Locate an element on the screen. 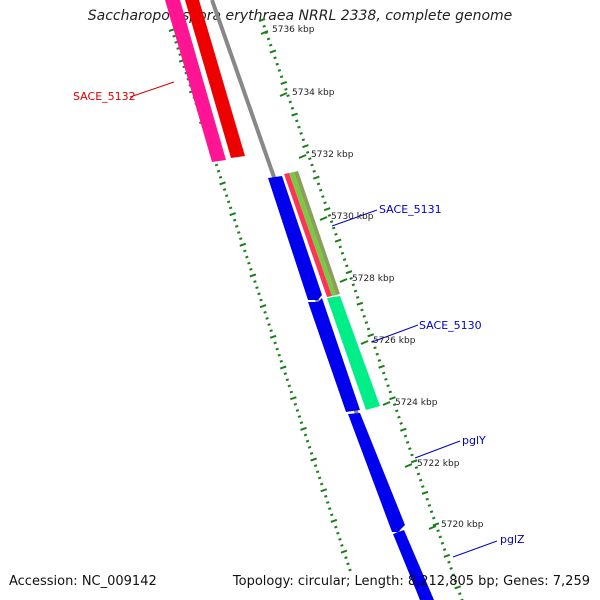 This screenshot has width=600, height=600. gene-label: pglY is located at coordinates (474, 440).